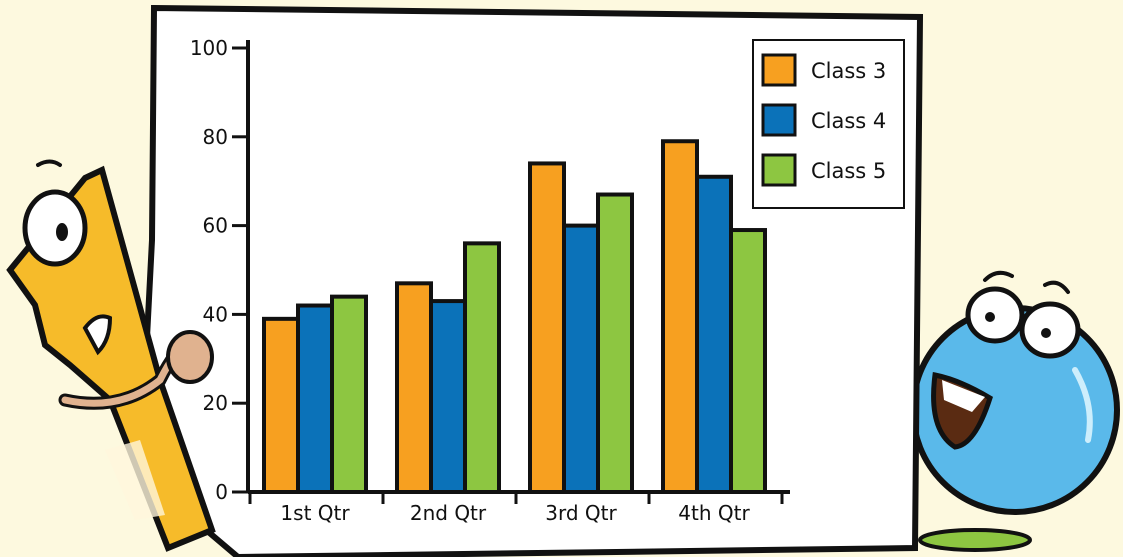  Describe the element at coordinates (349, 394) in the screenshot. I see `bar-class-5-1st-qtr` at that location.